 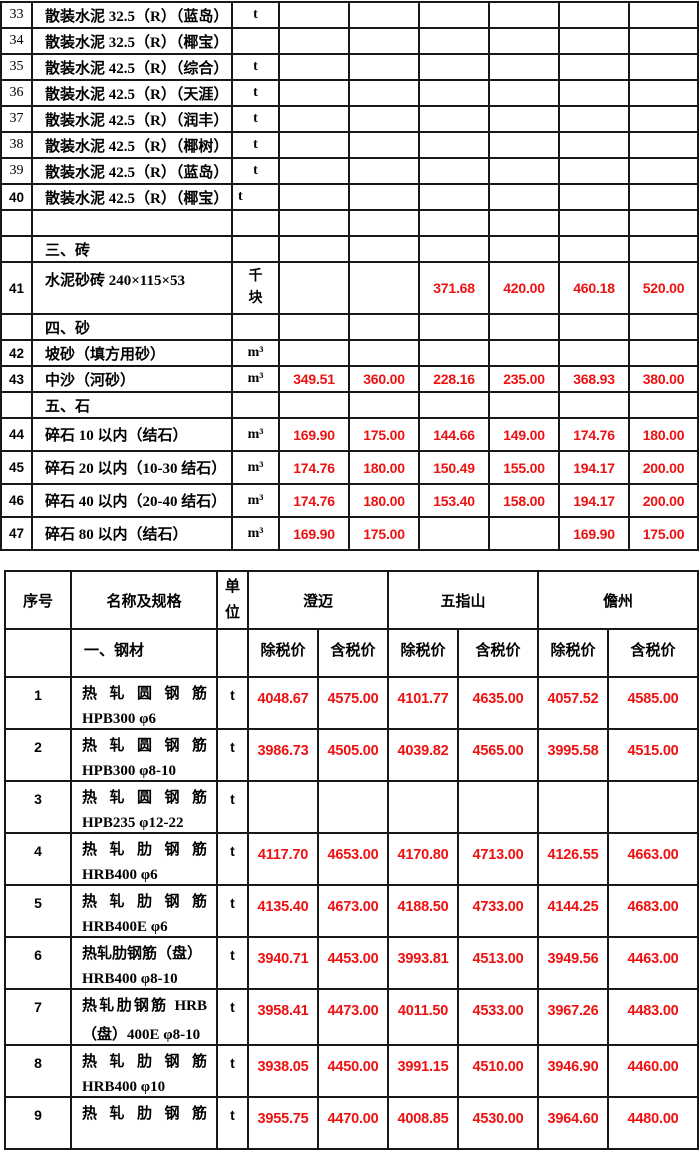 What do you see at coordinates (132, 67) in the screenshot?
I see `item-name: 散装水泥 42.5（R）（综合）` at bounding box center [132, 67].